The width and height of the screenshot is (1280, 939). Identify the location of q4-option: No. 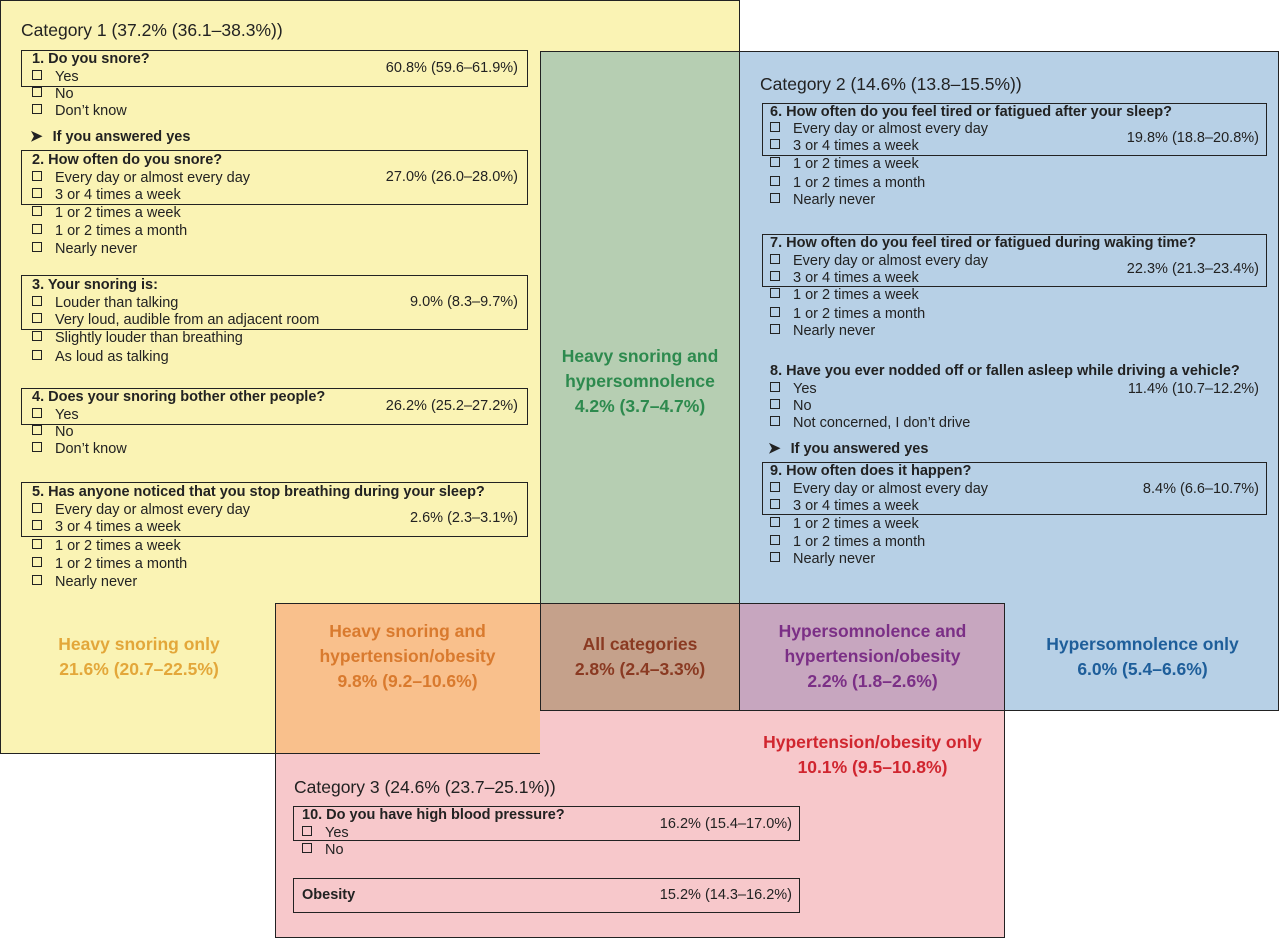
(53, 432).